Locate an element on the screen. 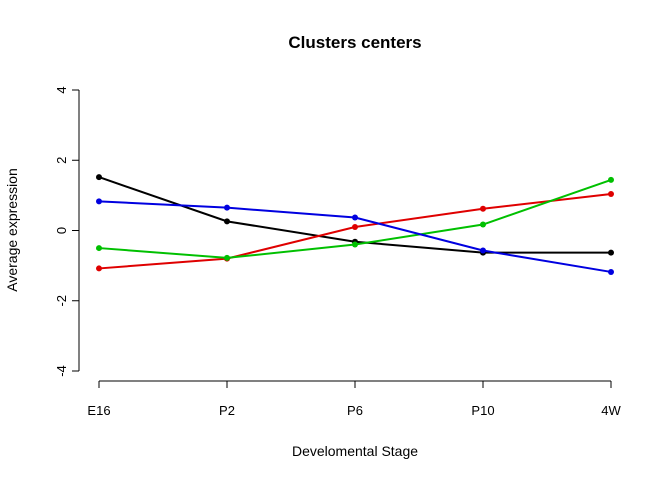  x-tick-label: P6 is located at coordinates (355, 410).